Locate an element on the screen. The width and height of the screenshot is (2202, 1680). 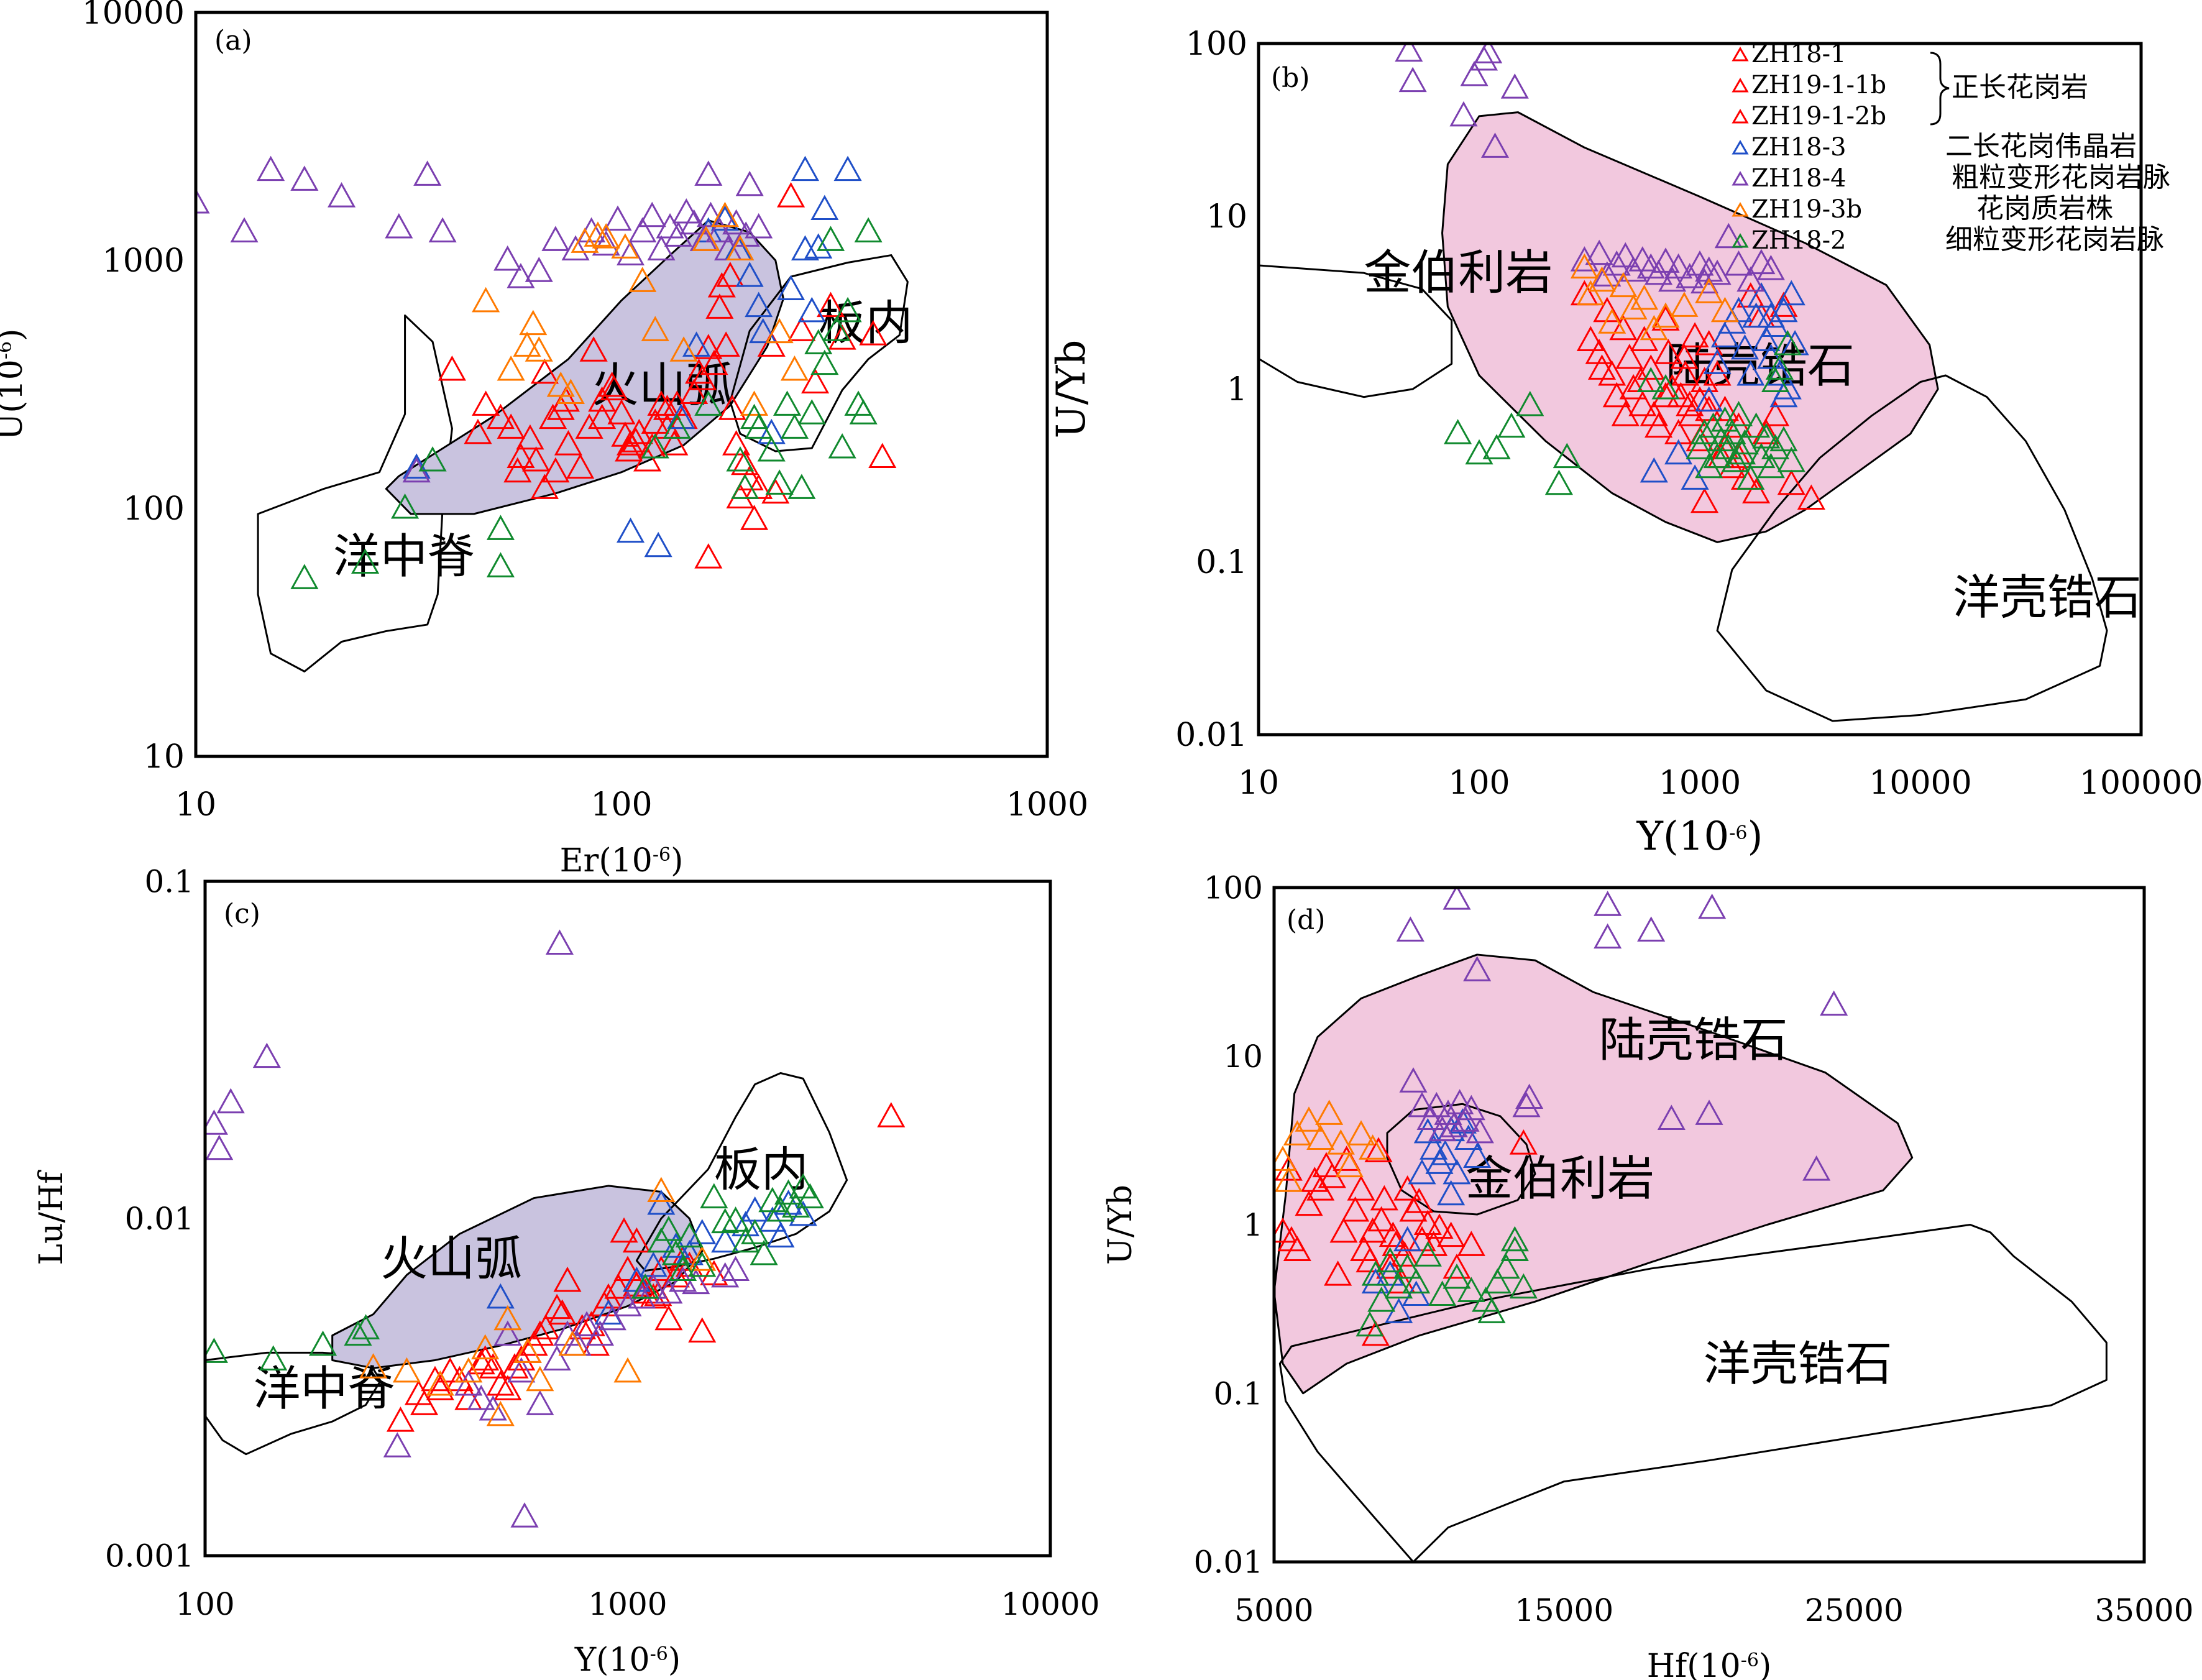
x-tick-label: 100000 is located at coordinates (2141, 783).